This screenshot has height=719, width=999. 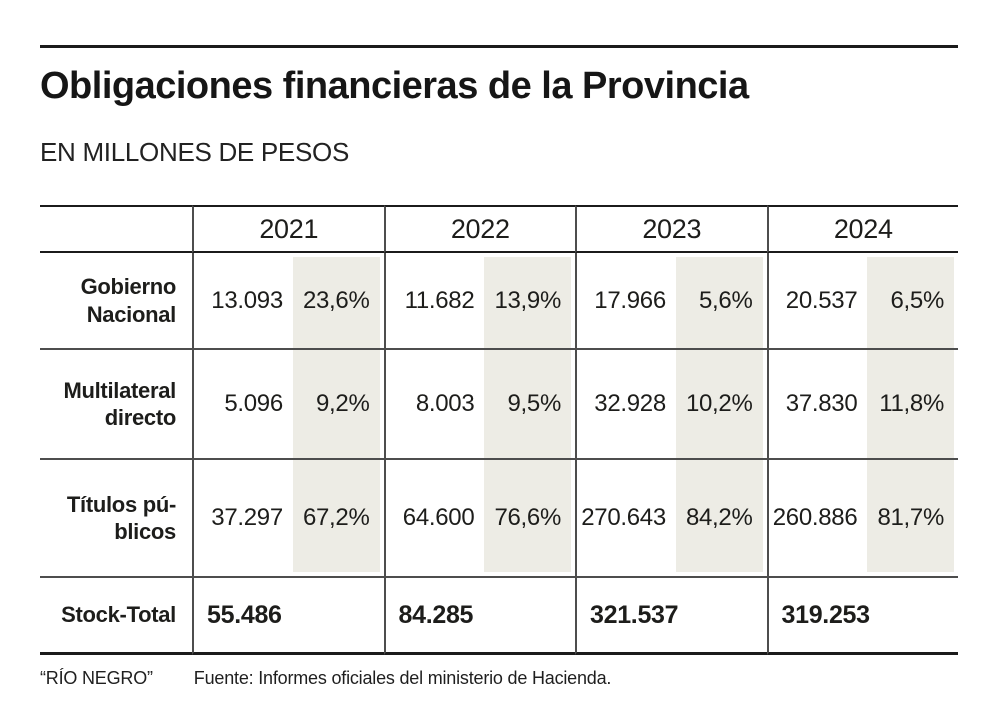 What do you see at coordinates (288, 616) in the screenshot?
I see `cell-total-2021: 55.486` at bounding box center [288, 616].